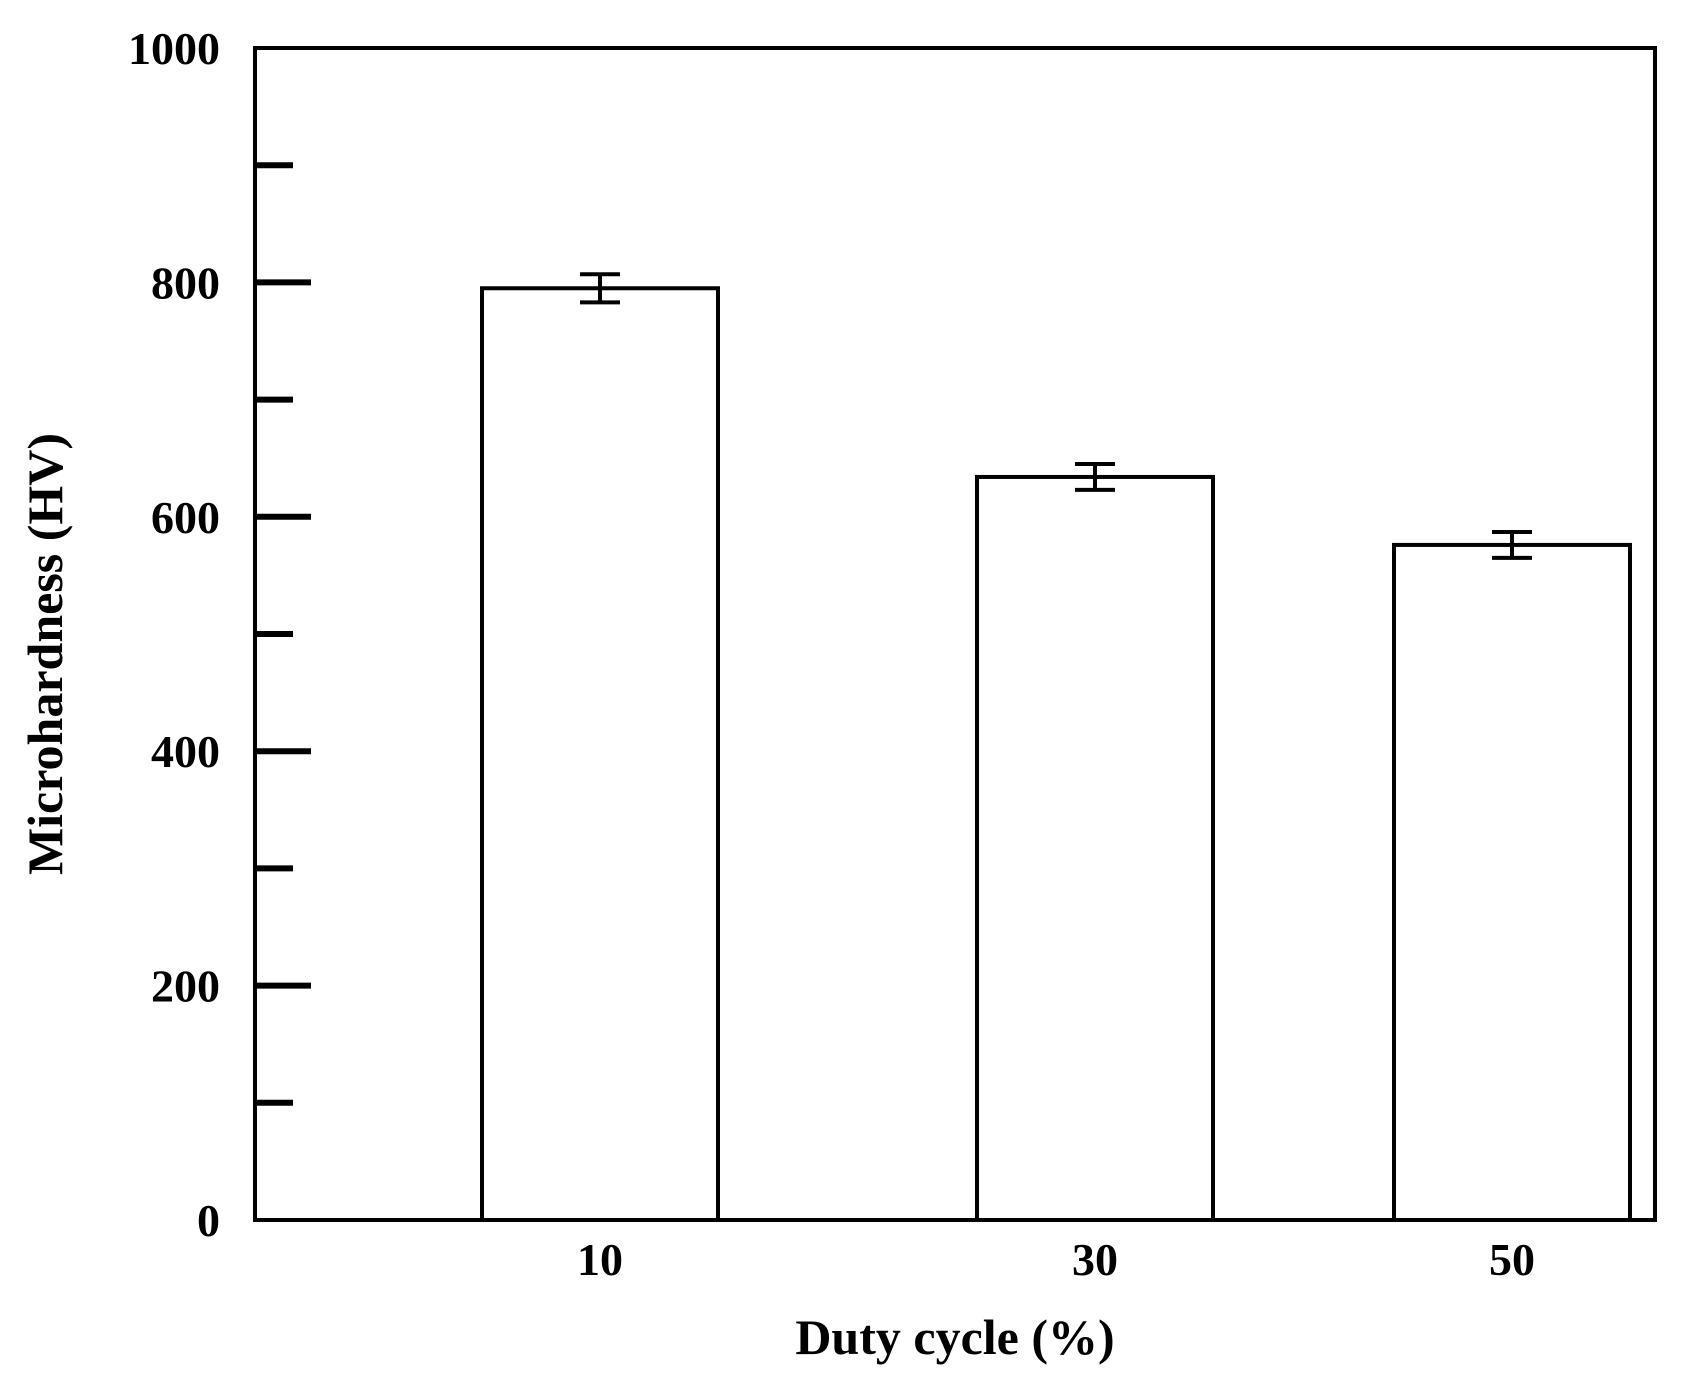 Image resolution: width=1683 pixels, height=1383 pixels. Describe the element at coordinates (208, 1220) in the screenshot. I see `y-tick-label: 0` at that location.